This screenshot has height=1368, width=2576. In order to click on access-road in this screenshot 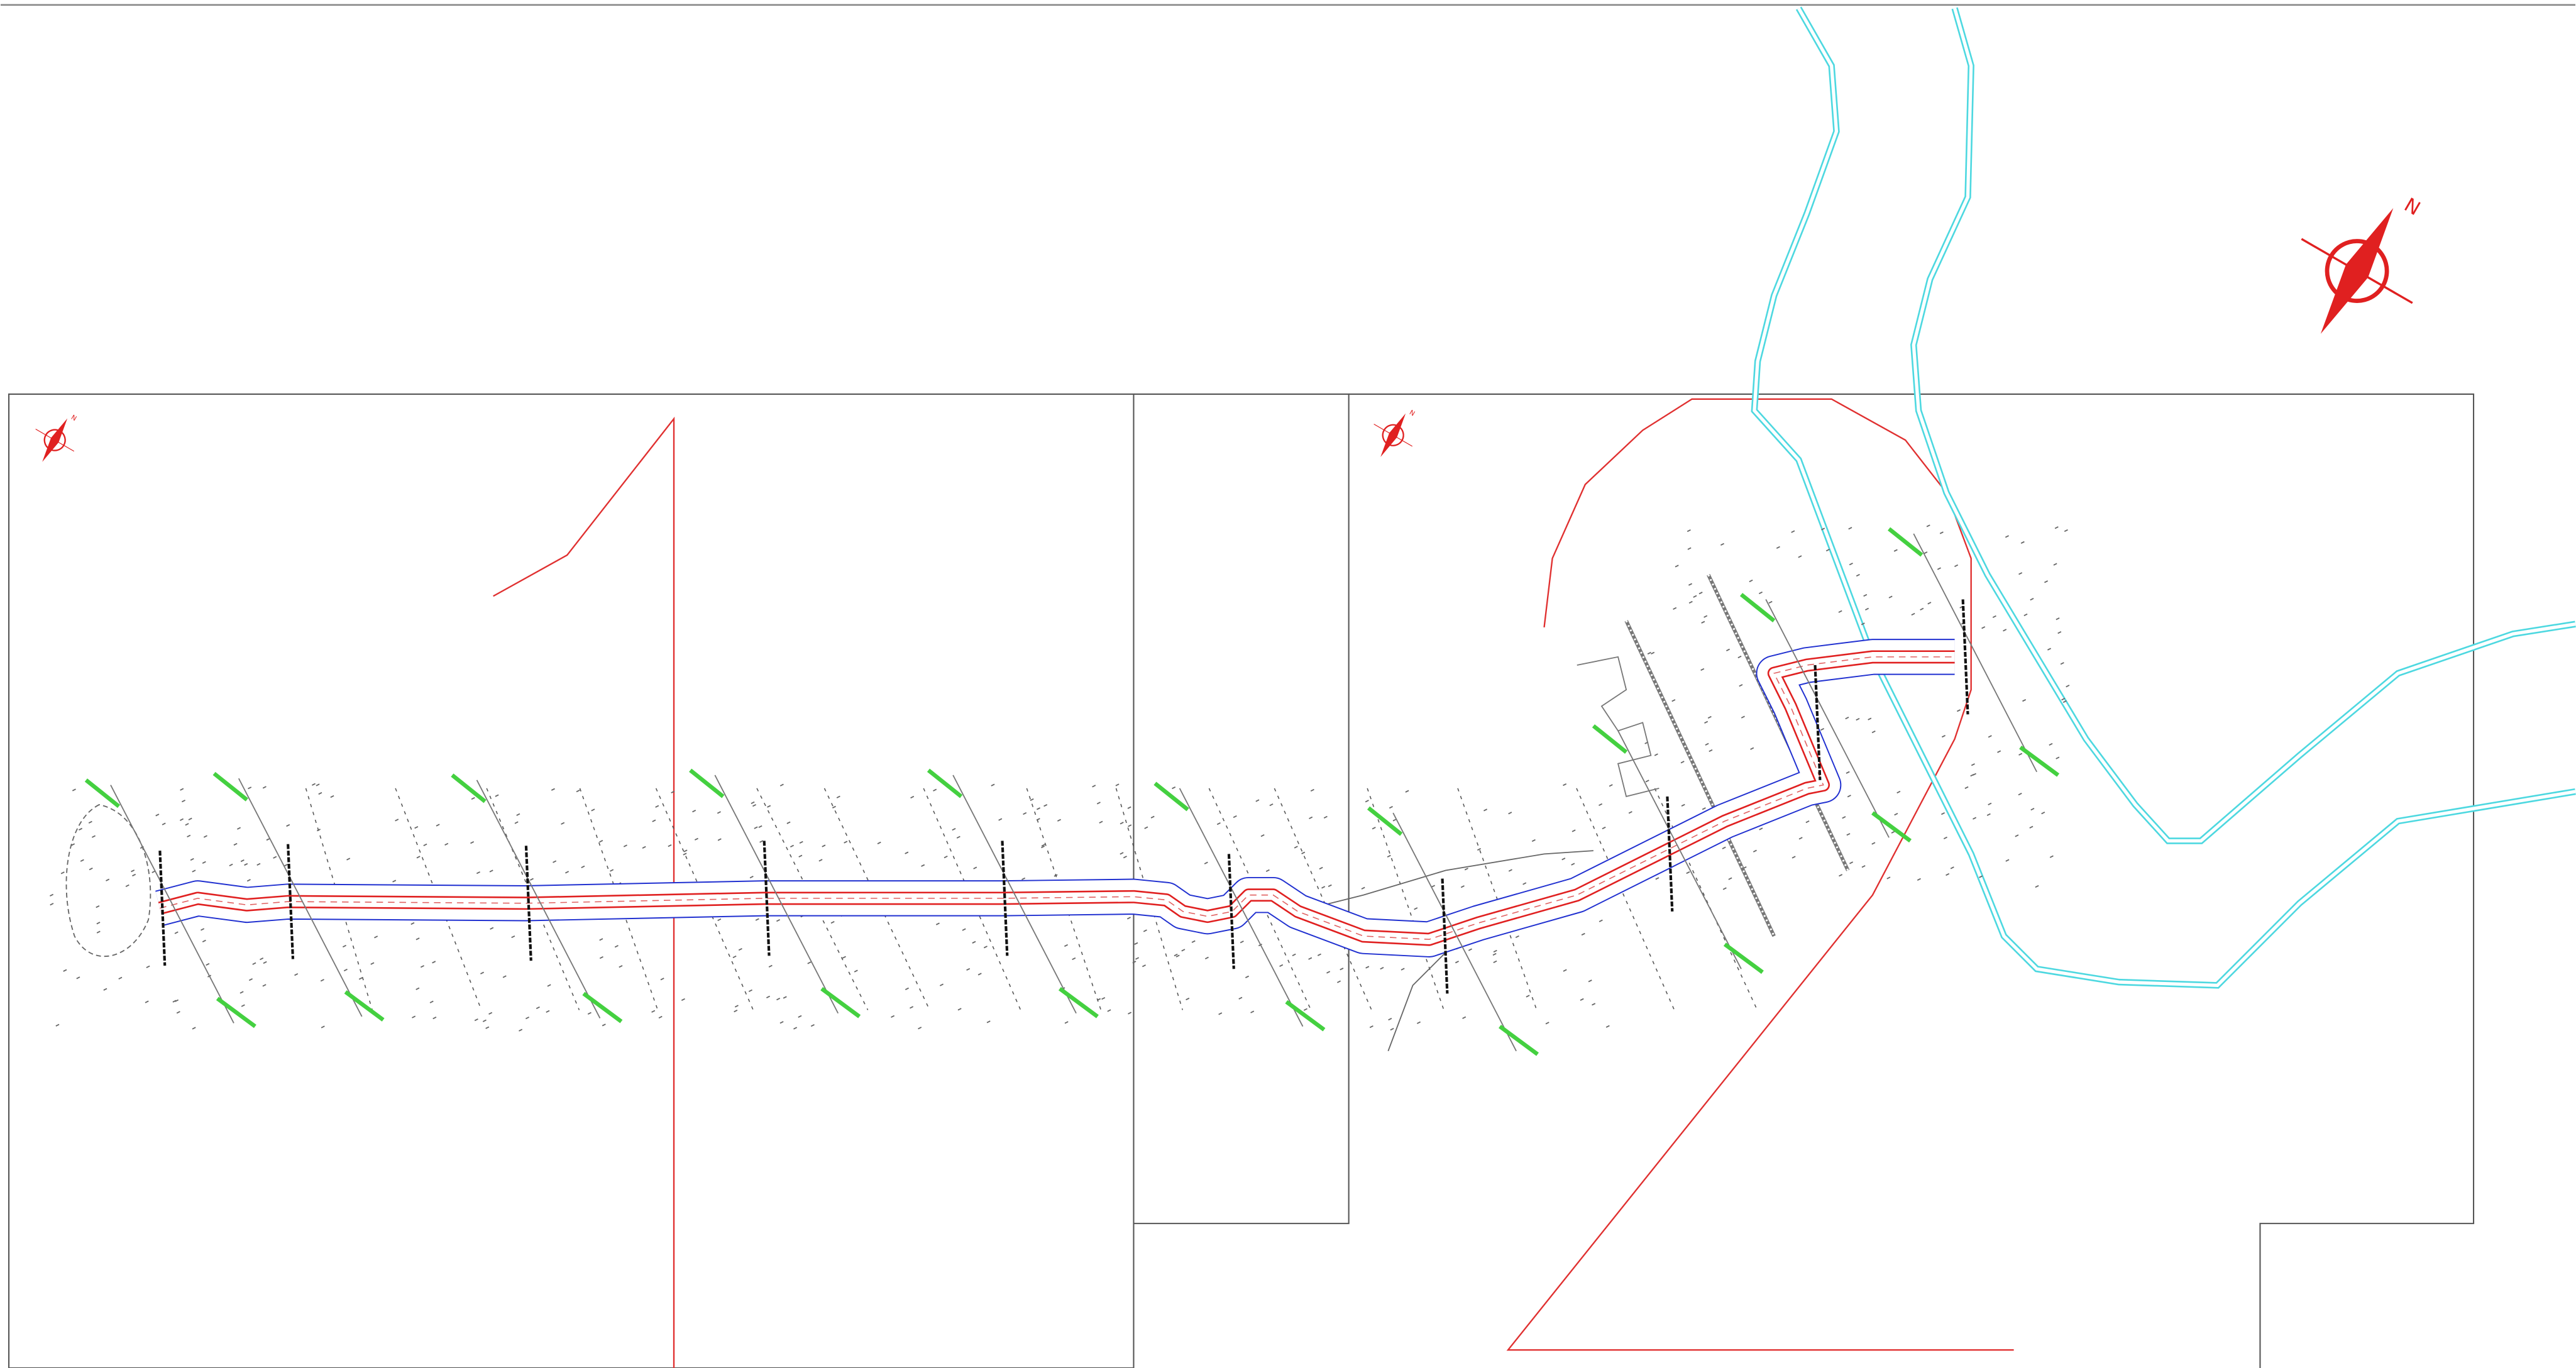, I will do `click(1445, 881)`.